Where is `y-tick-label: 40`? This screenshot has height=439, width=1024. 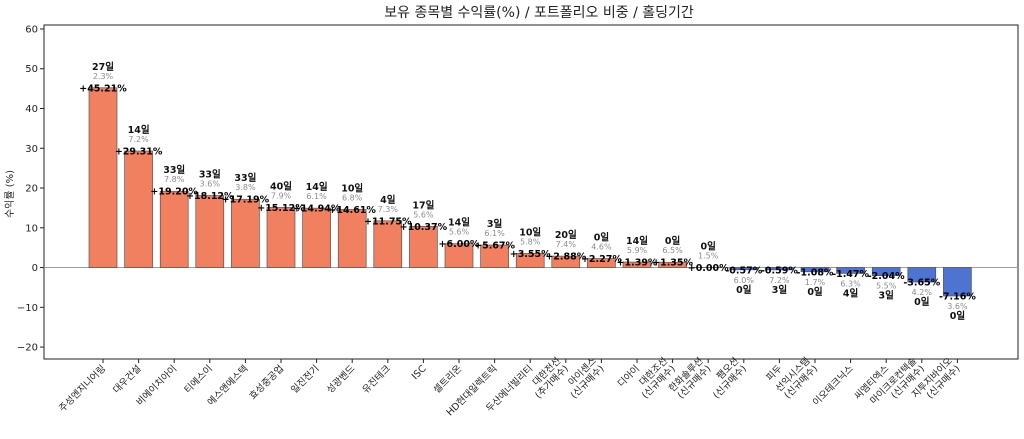
y-tick-label: 40 is located at coordinates (31, 109).